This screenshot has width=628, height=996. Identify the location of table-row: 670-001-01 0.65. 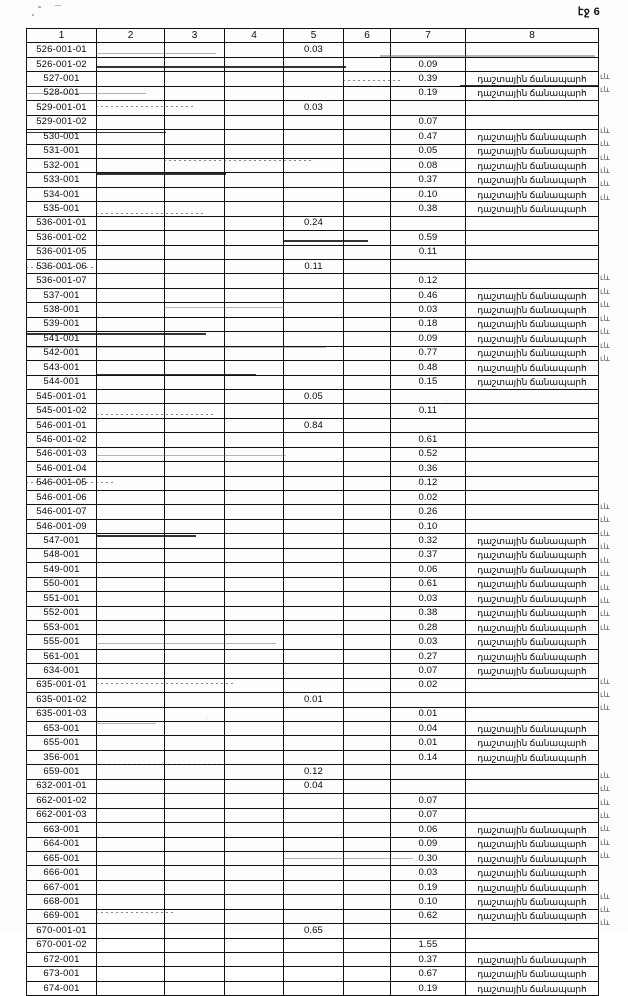
(312, 931).